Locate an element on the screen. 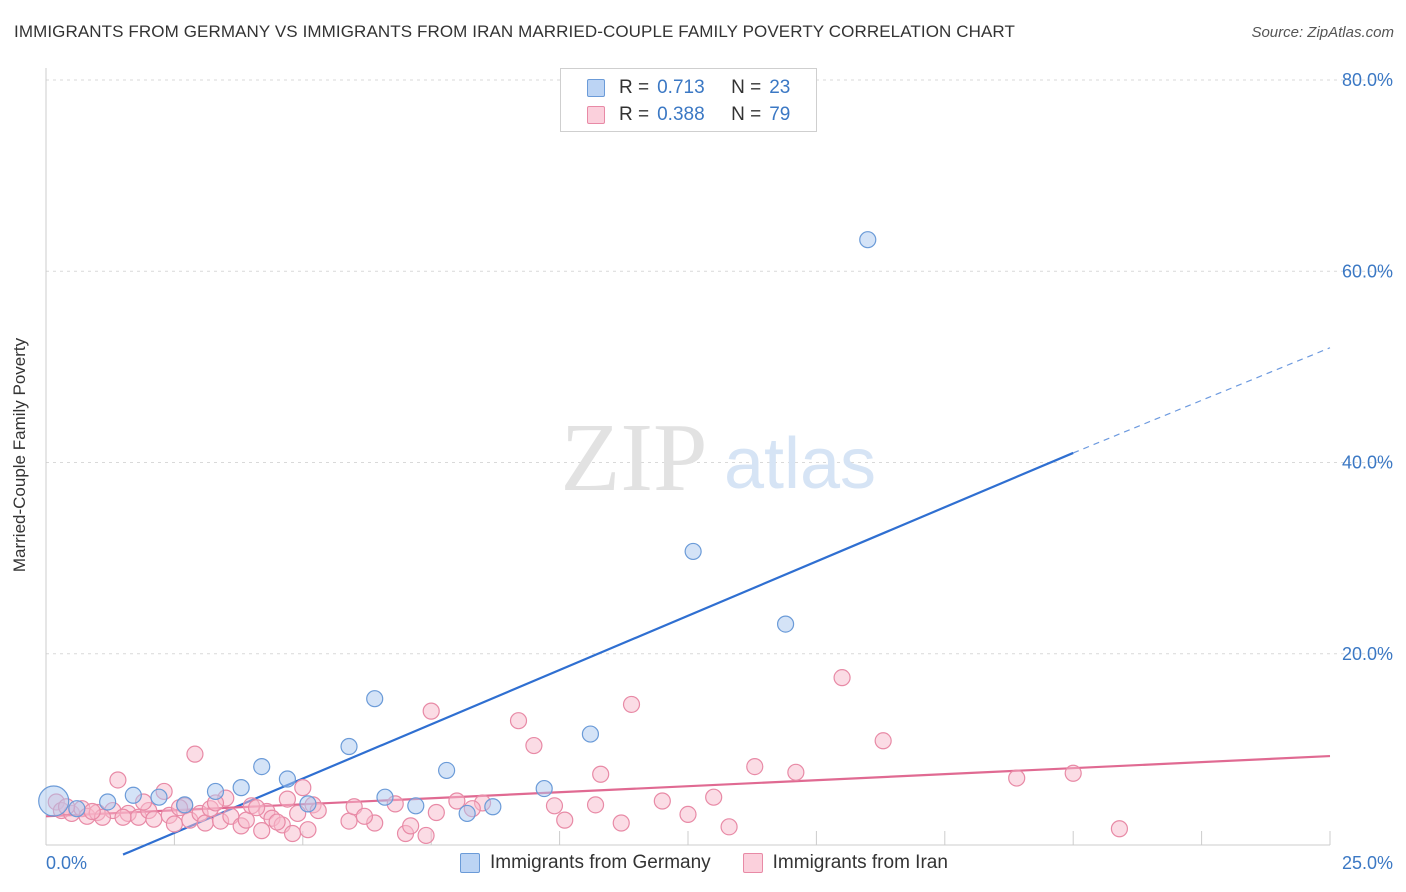 The image size is (1406, 892). watermark: ZIP atlas is located at coordinates (719, 458).